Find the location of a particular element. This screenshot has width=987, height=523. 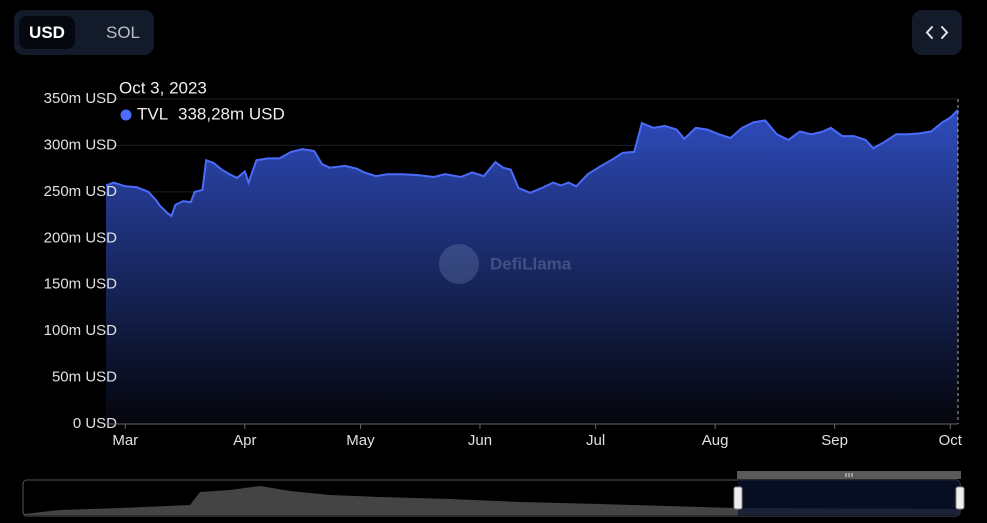

x-tick-label: Jun is located at coordinates (480, 440).